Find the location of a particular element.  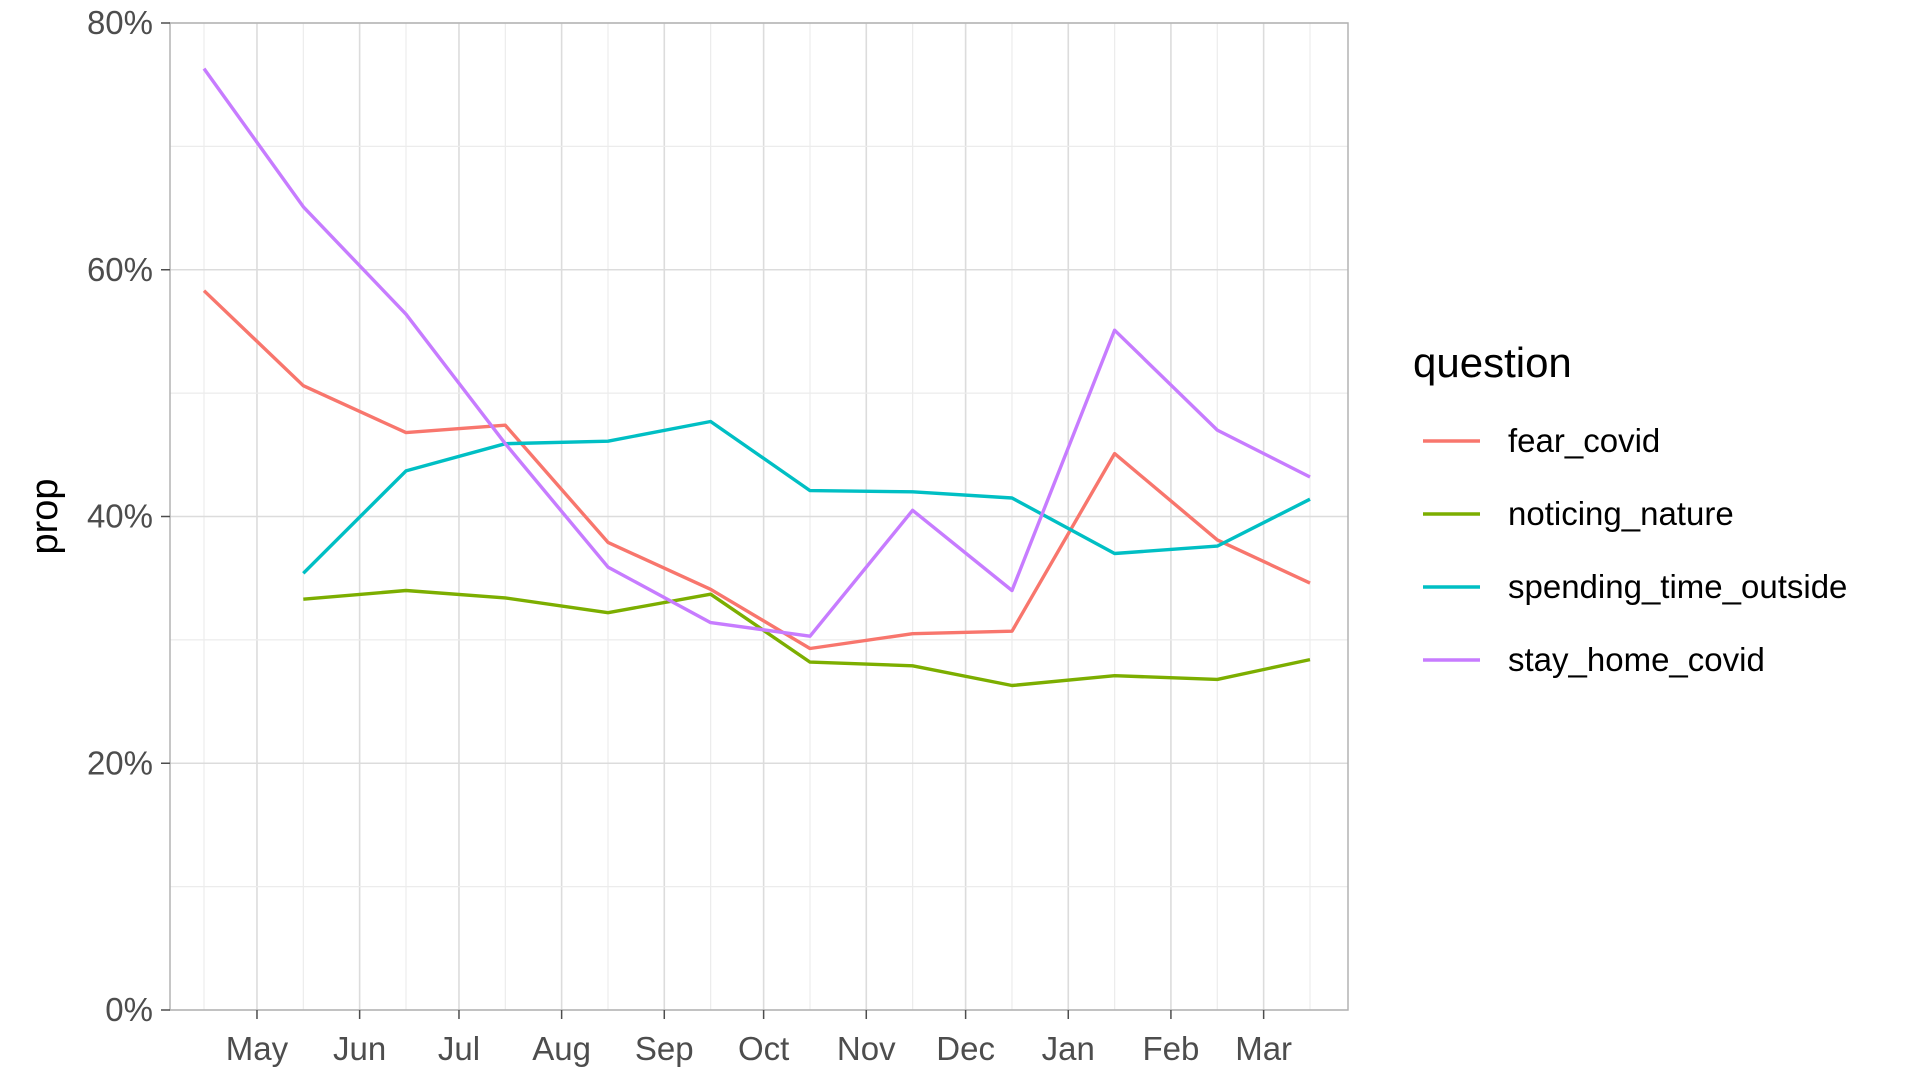

legend-label: fear_covid is located at coordinates (1584, 440).